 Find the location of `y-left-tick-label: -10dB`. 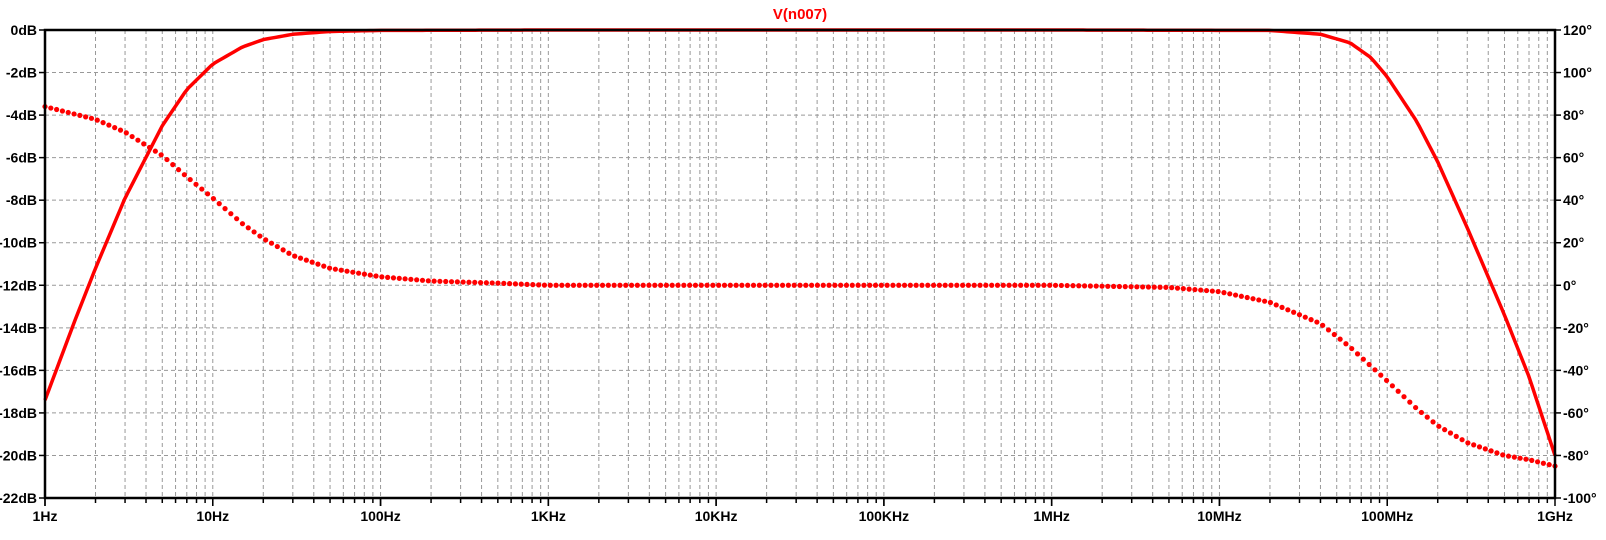

y-left-tick-label: -10dB is located at coordinates (18, 243).